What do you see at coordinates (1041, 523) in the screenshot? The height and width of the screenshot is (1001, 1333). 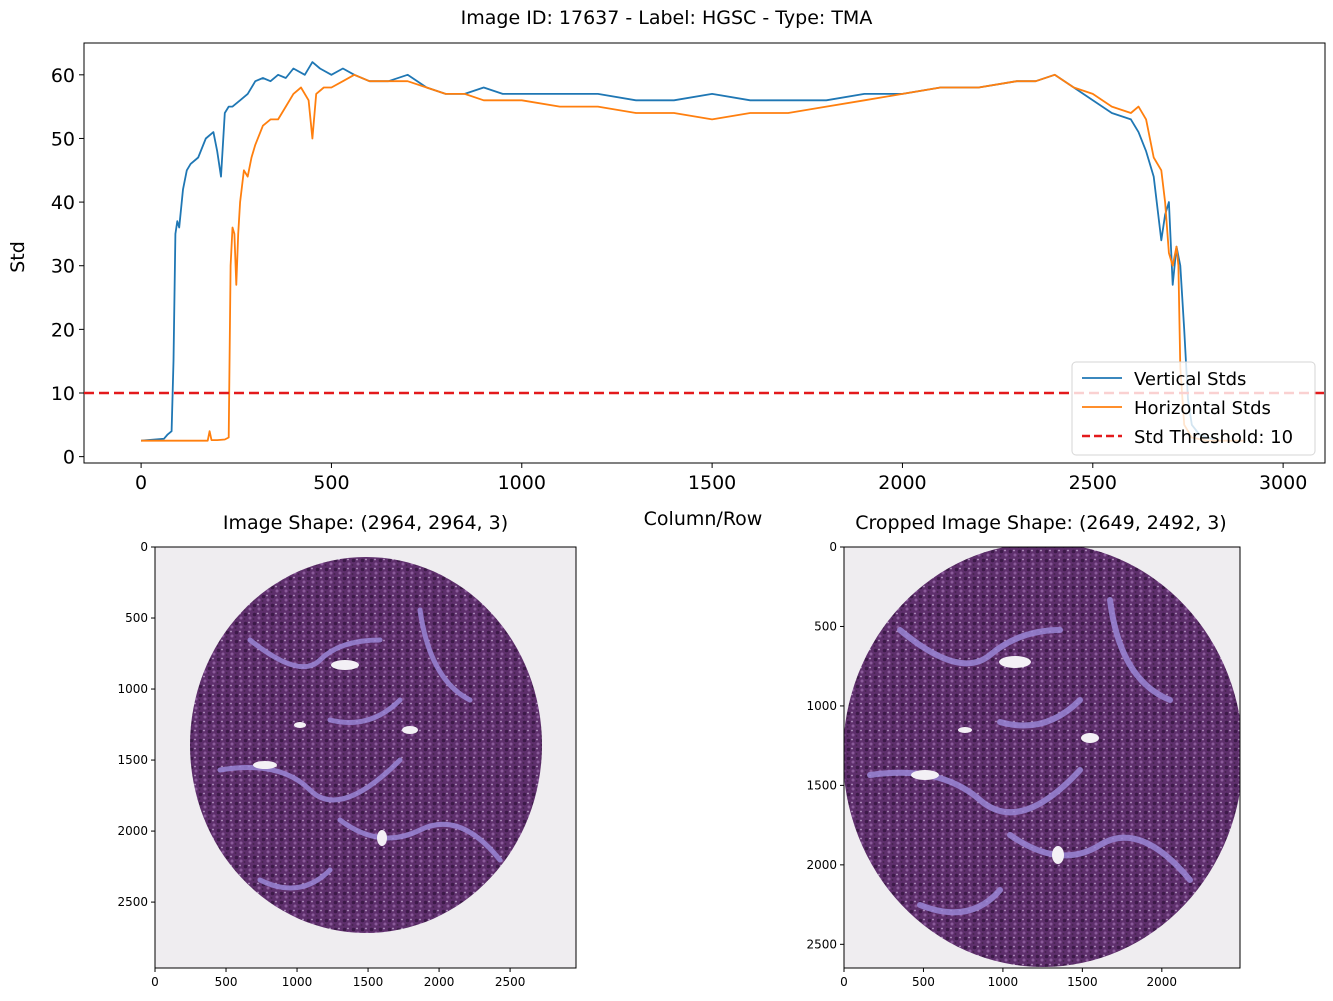 I see `right-image-title: Cropped Image Shape: (2649, 2492, 3)` at bounding box center [1041, 523].